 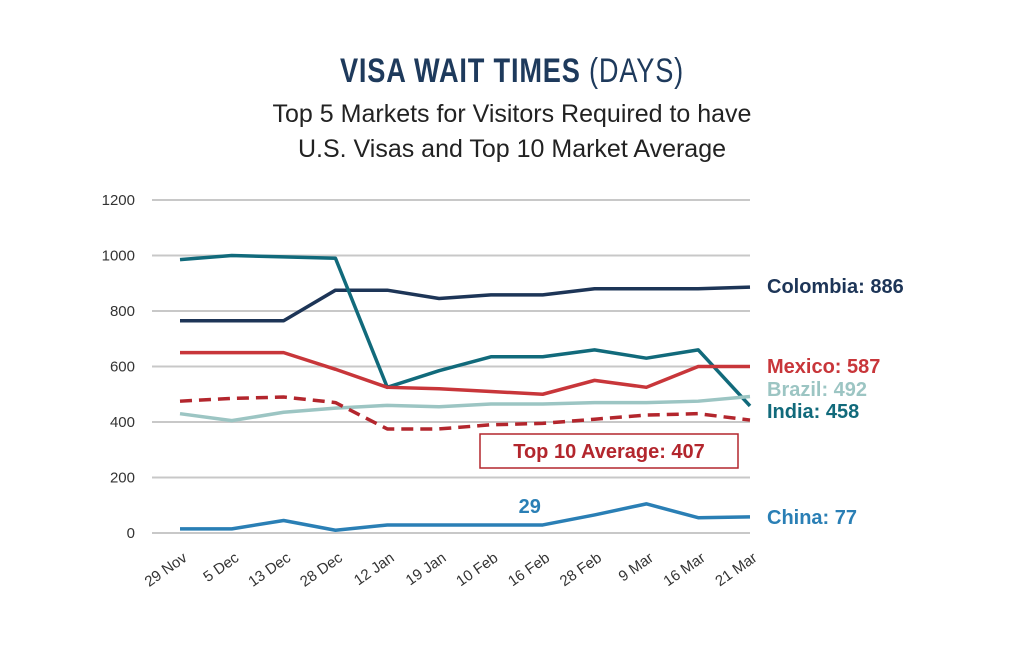 What do you see at coordinates (122, 422) in the screenshot?
I see `y-tick-label: 400` at bounding box center [122, 422].